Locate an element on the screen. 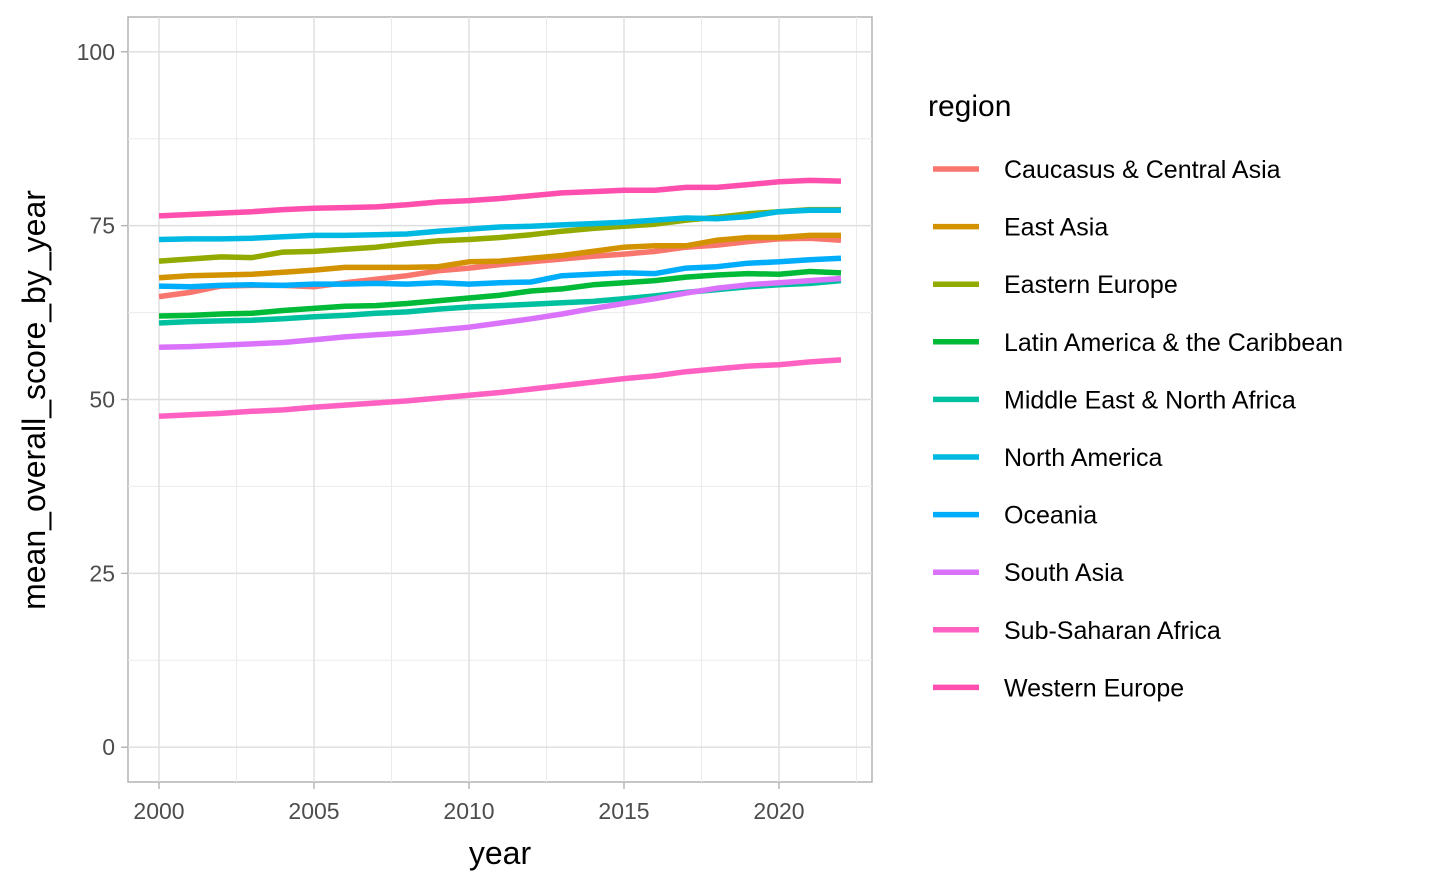 This screenshot has width=1440, height=889. y-tick-label: 75 is located at coordinates (102, 226).